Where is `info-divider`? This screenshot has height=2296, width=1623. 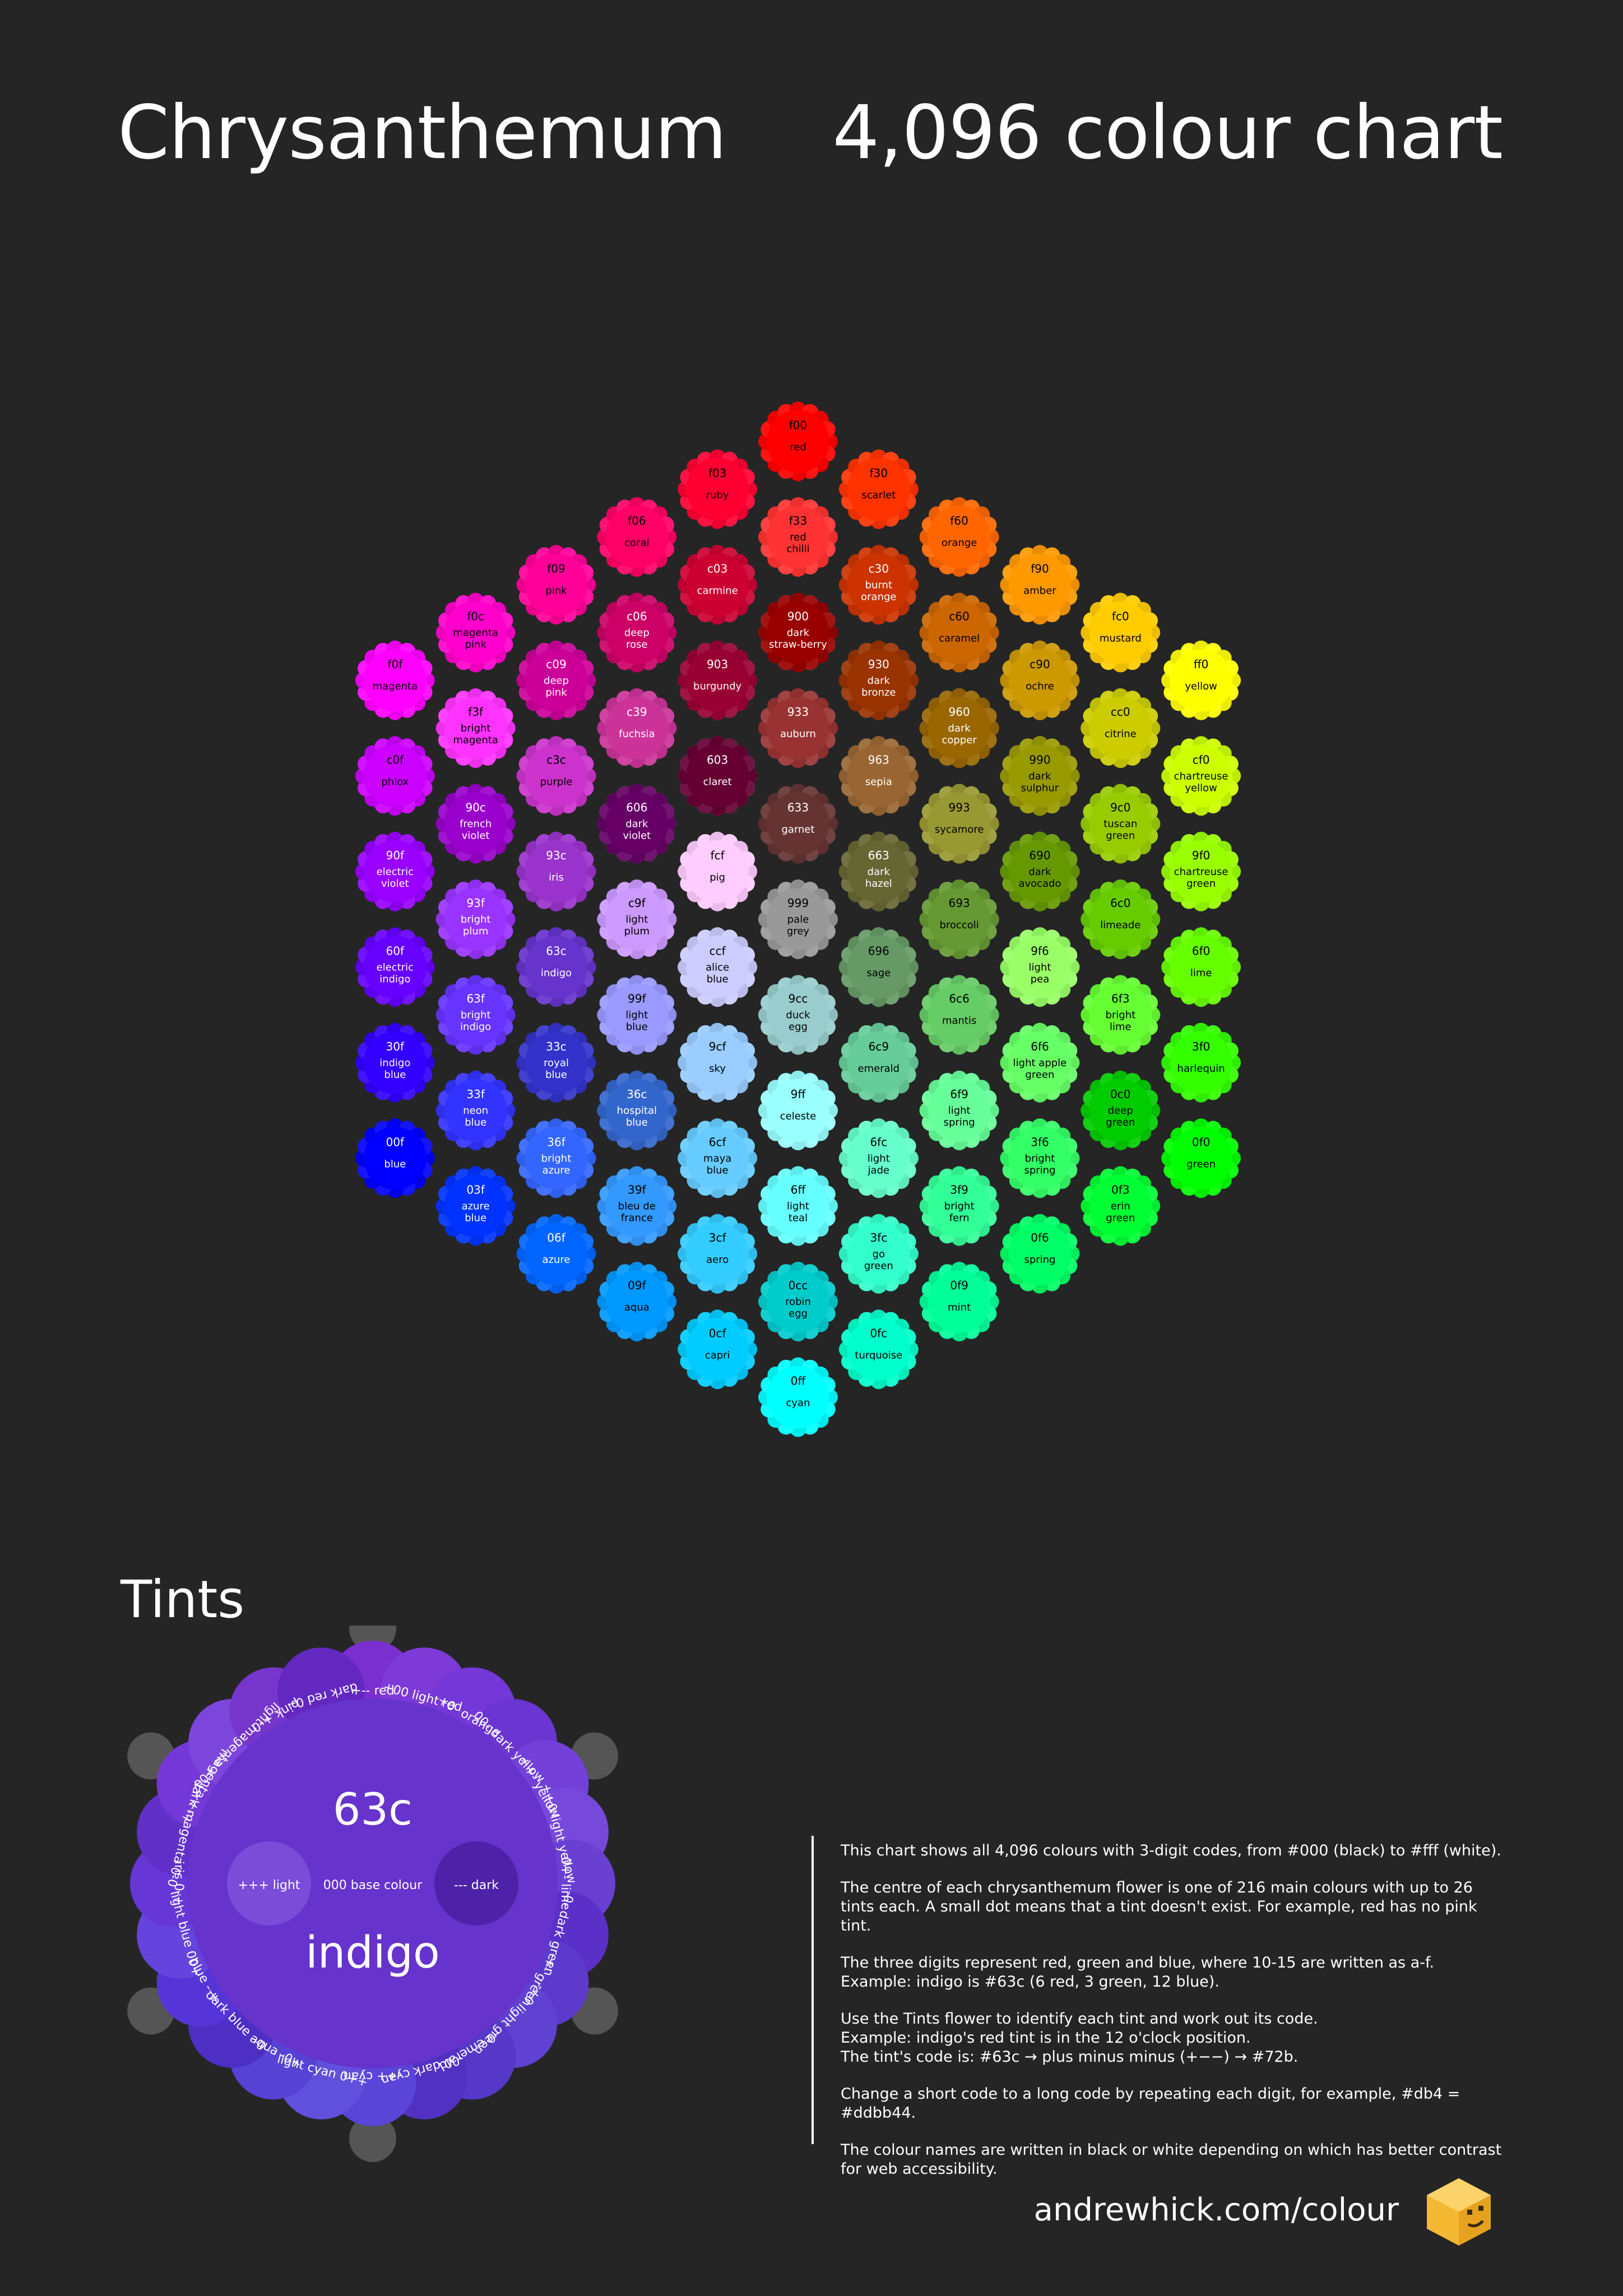
info-divider is located at coordinates (813, 1990).